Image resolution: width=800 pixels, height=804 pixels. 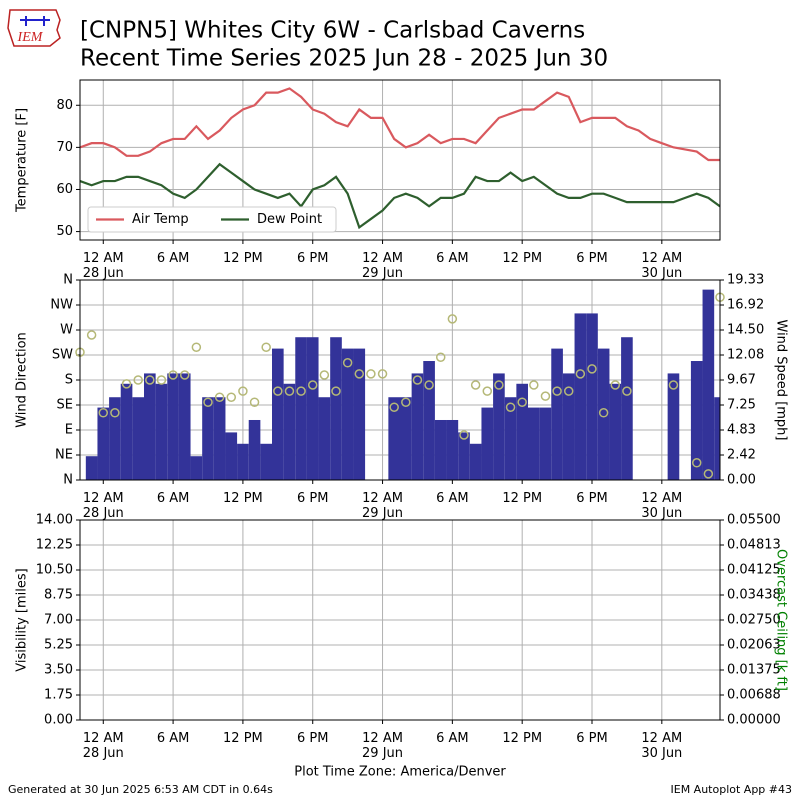 What do you see at coordinates (741, 380) in the screenshot?
I see `y2-tick-label: 9.67` at bounding box center [741, 380].